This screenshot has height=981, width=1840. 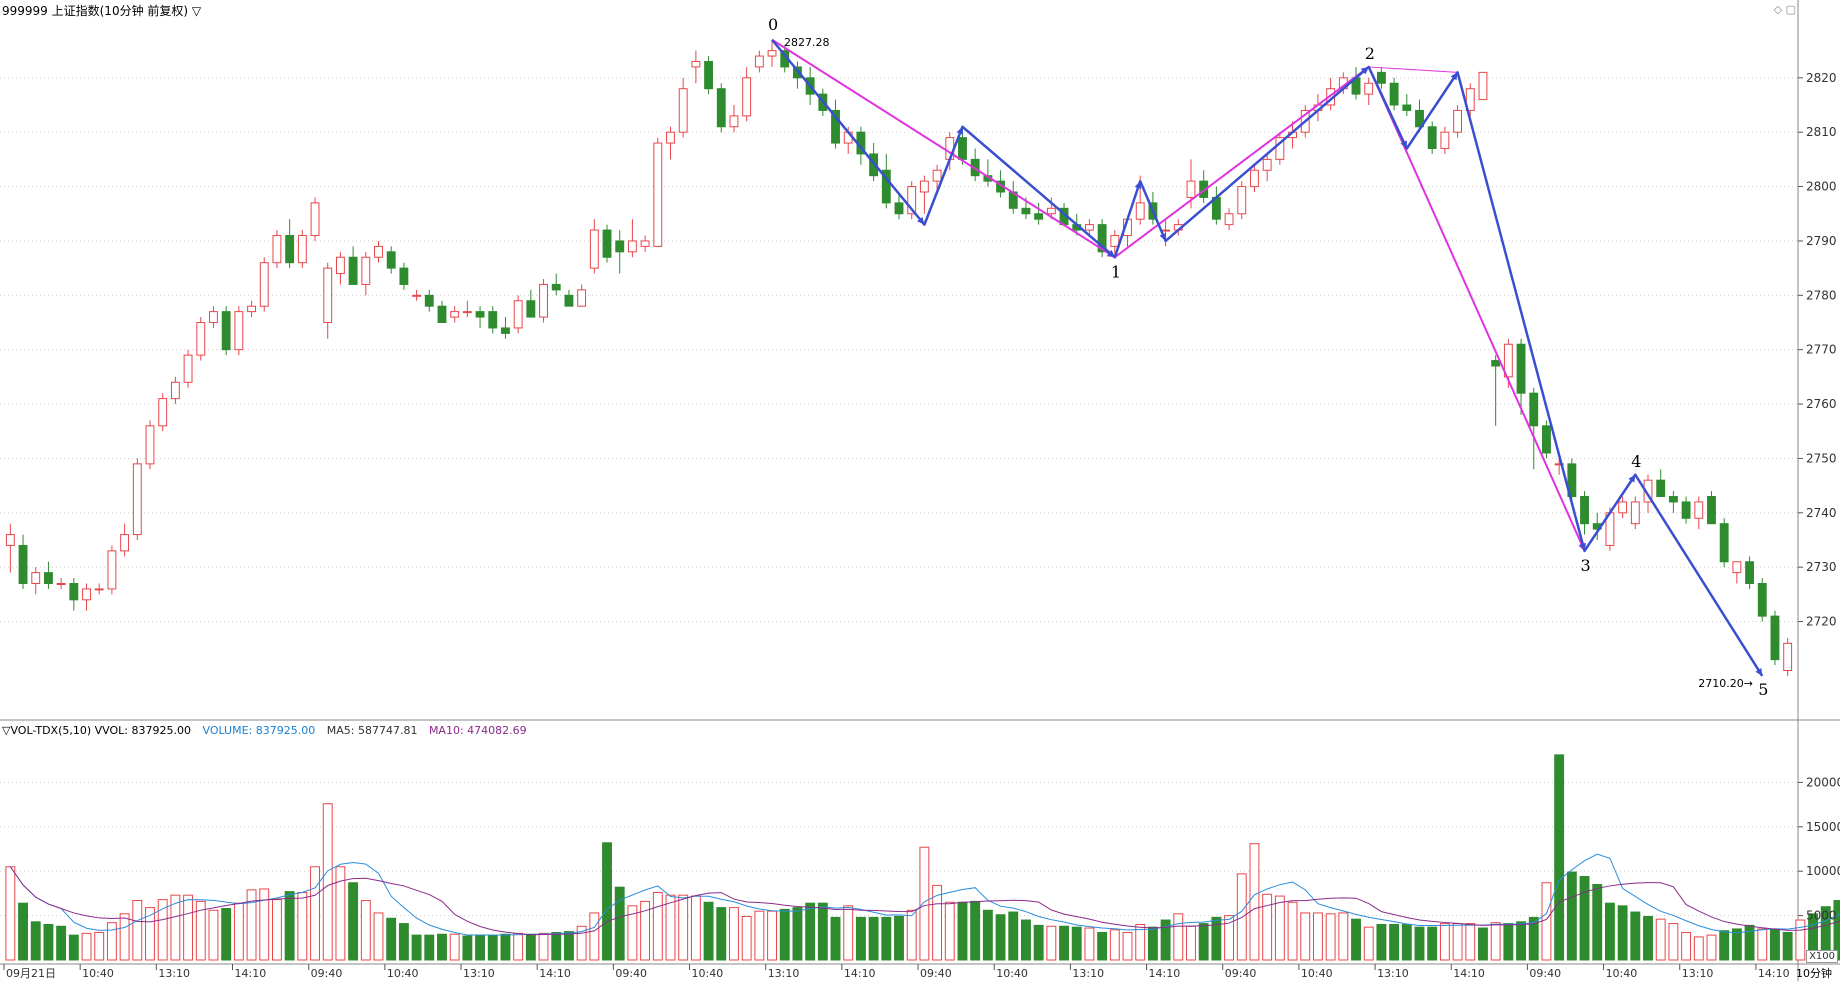 What do you see at coordinates (102, 11) in the screenshot?
I see `chart-title: 999999 上证指数(10分钟 前复权) ▽` at bounding box center [102, 11].